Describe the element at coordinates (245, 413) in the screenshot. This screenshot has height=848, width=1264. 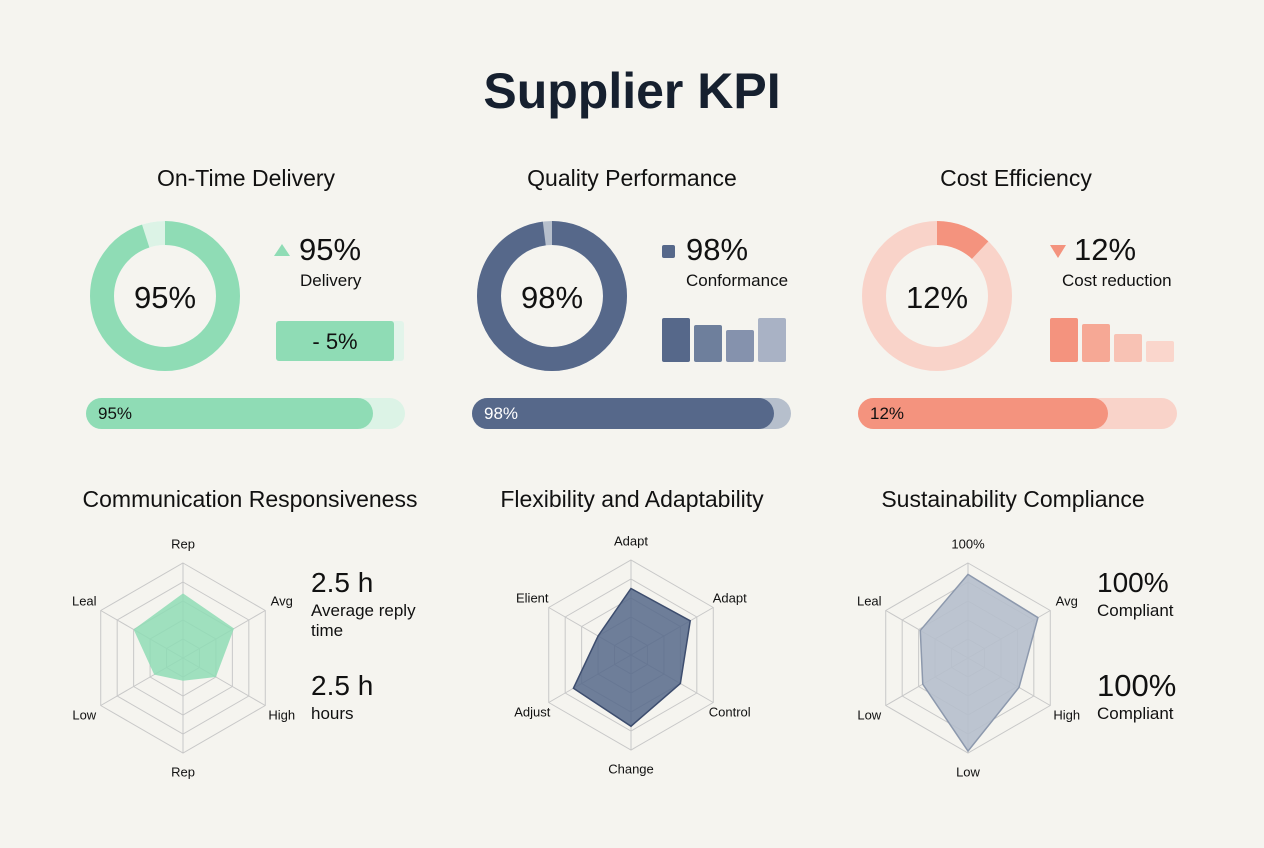
I see `progress-delivery: 95%` at that location.